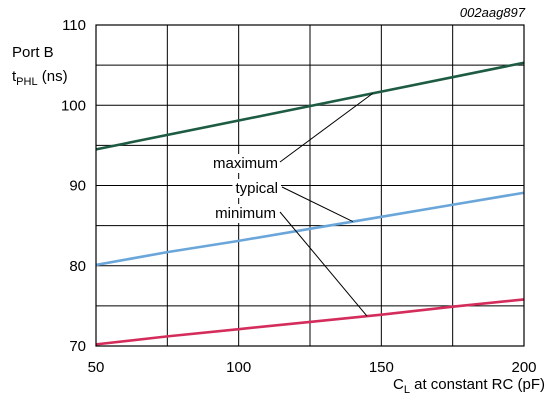 The image size is (550, 400). Describe the element at coordinates (310, 322) in the screenshot. I see `series-line-minimum` at that location.